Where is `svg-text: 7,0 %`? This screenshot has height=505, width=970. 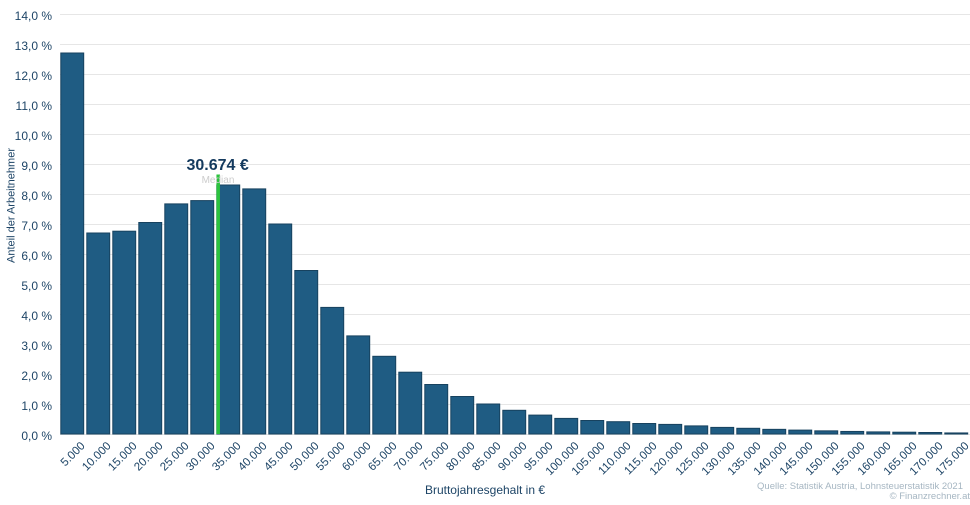 svg-text: 7,0 % is located at coordinates (36, 226).